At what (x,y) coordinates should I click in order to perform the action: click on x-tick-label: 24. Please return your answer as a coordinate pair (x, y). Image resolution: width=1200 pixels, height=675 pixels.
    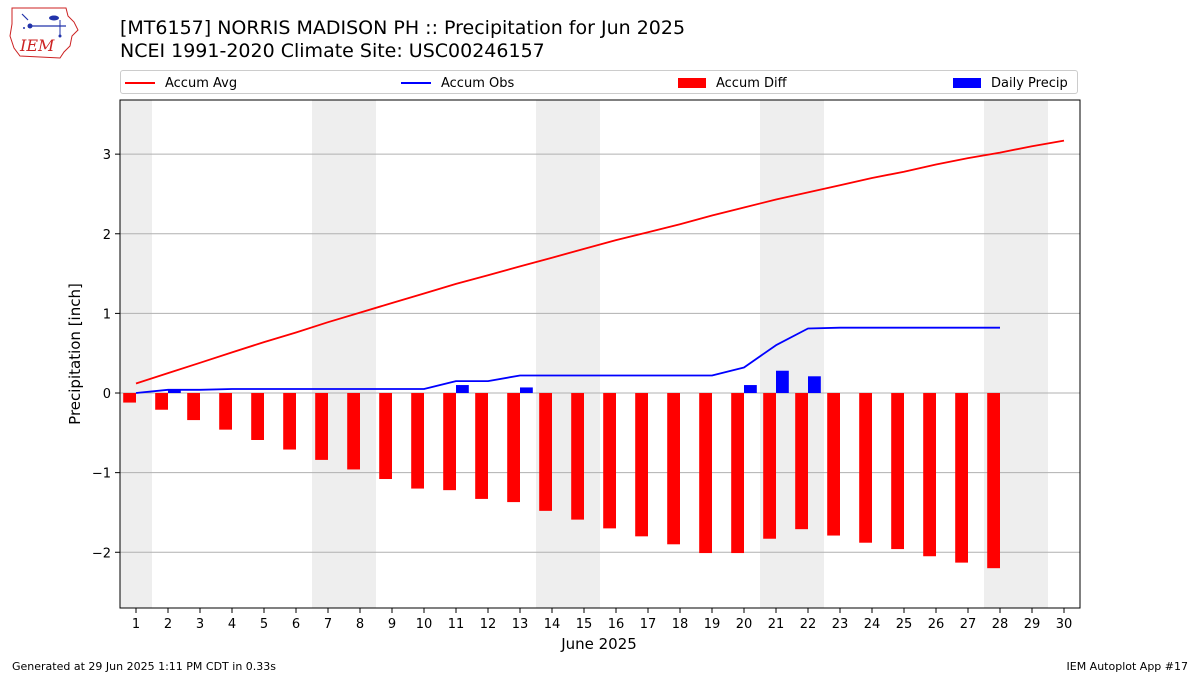
    Looking at the image, I should click on (872, 624).